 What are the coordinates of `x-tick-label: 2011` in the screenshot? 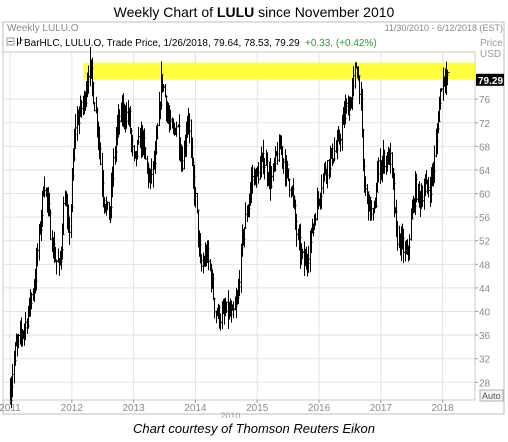 It's located at (10, 408).